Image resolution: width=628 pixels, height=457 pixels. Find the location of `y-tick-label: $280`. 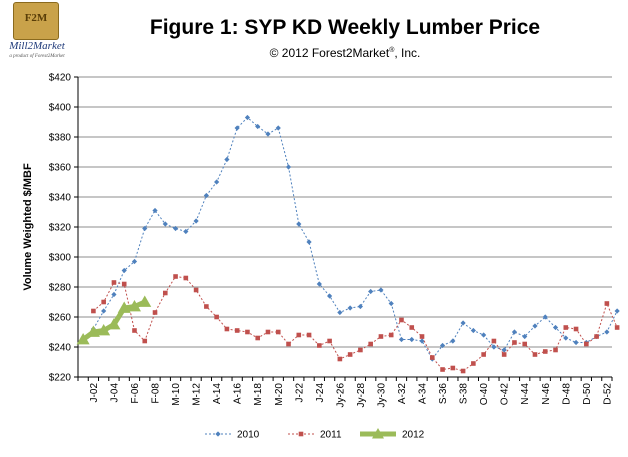

y-tick-label: $280 is located at coordinates (60, 288).